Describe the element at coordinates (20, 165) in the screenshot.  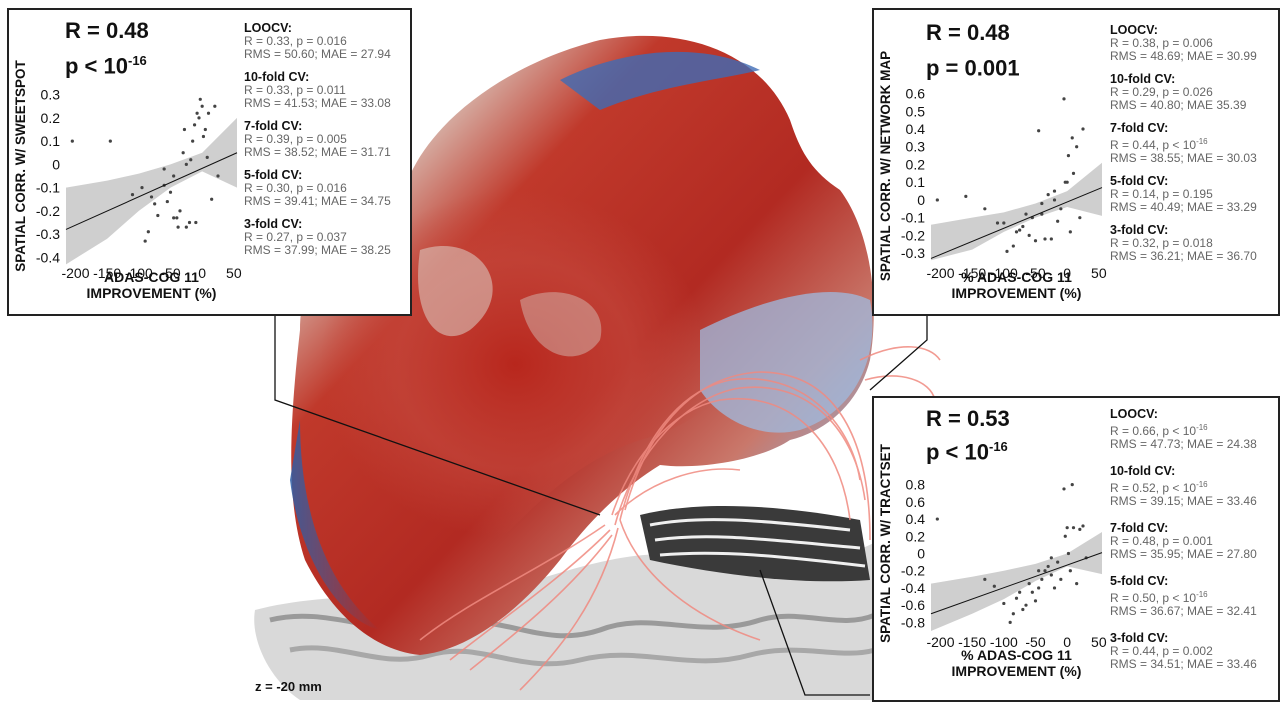
I see `y-axis-label: SPATIAL CORR. W/ SWEETSPOT` at that location.